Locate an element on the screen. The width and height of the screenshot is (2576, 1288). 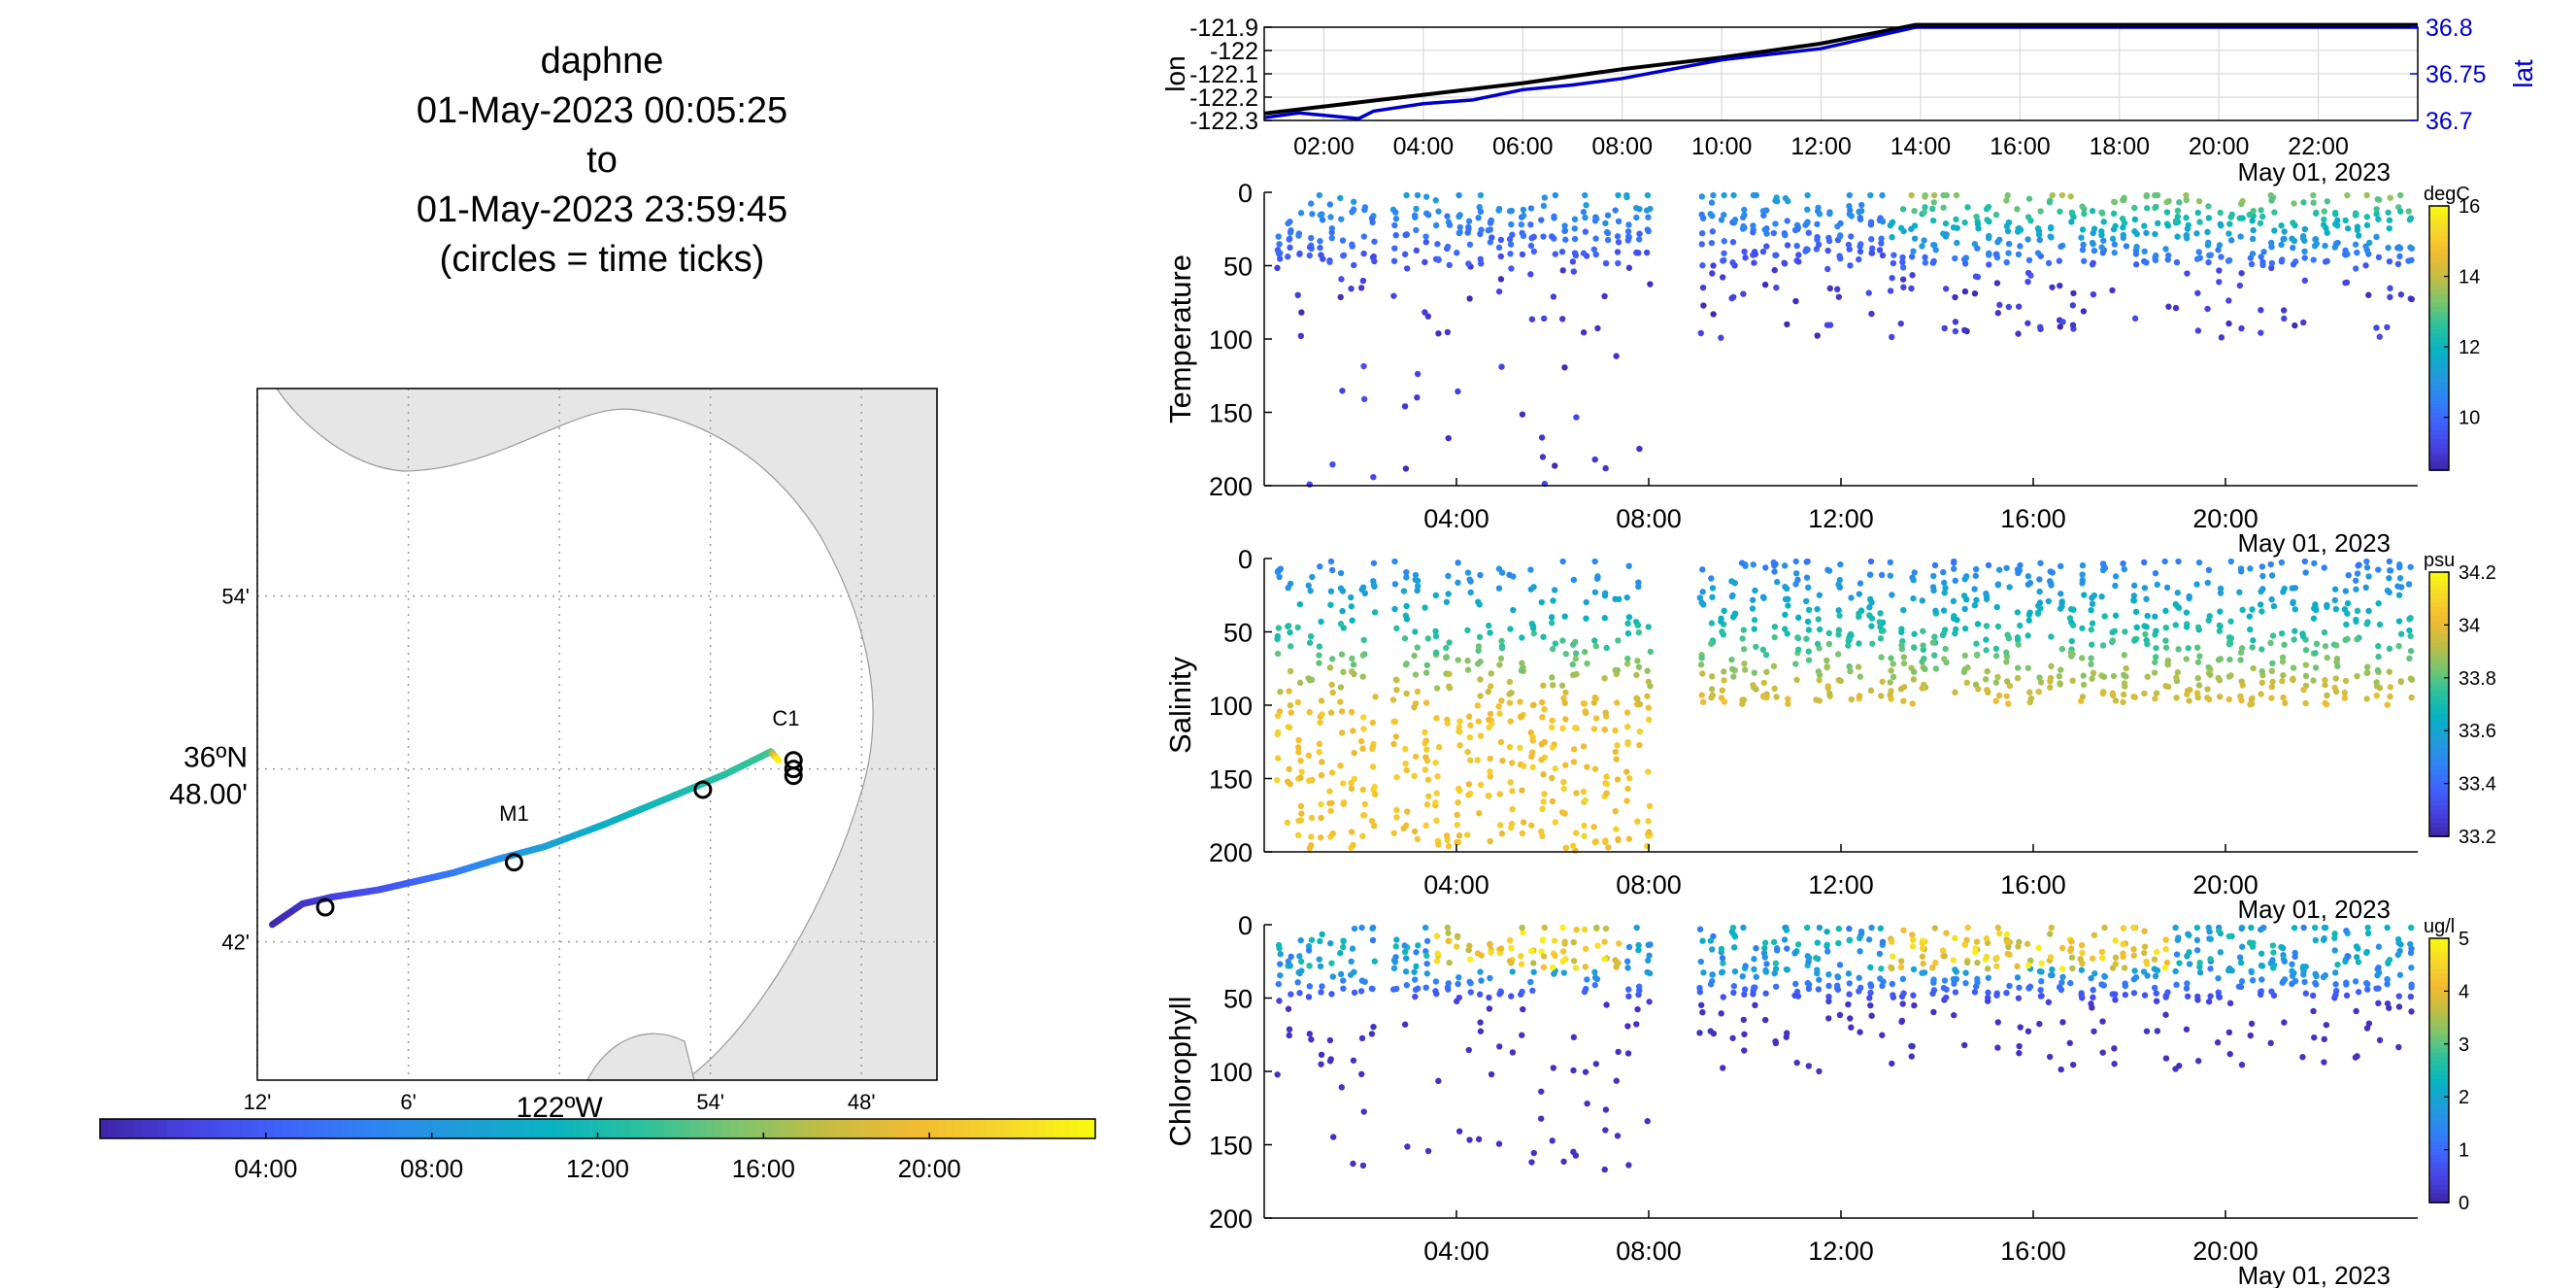
chlorophyll-bg is located at coordinates (1841, 1071).